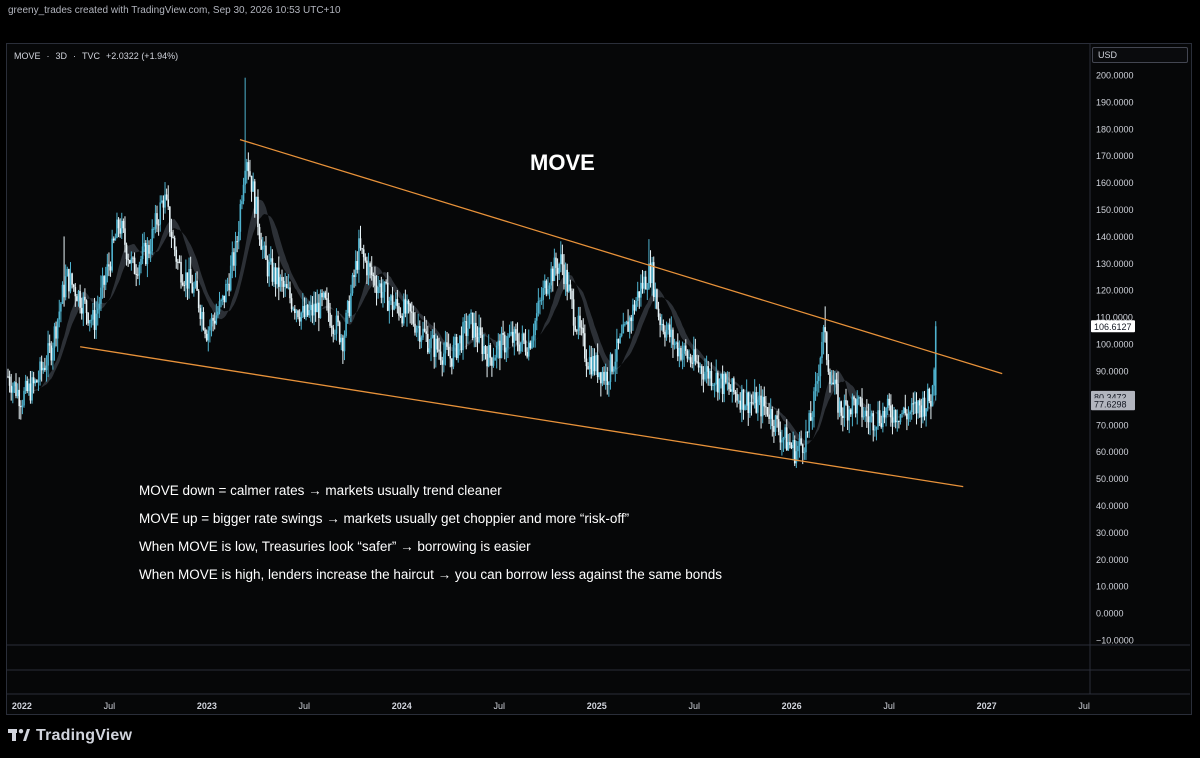 The height and width of the screenshot is (758, 1200). What do you see at coordinates (1140, 55) in the screenshot?
I see `currency-selector: USD` at bounding box center [1140, 55].